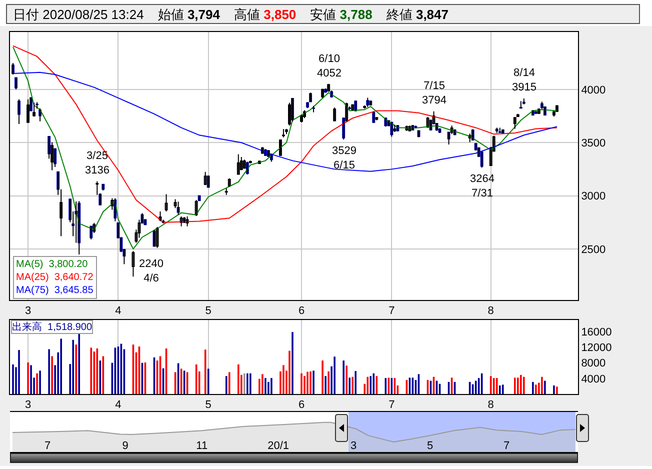  Describe the element at coordinates (344, 158) in the screenshot. I see `annotation: 3529 6/15` at that location.